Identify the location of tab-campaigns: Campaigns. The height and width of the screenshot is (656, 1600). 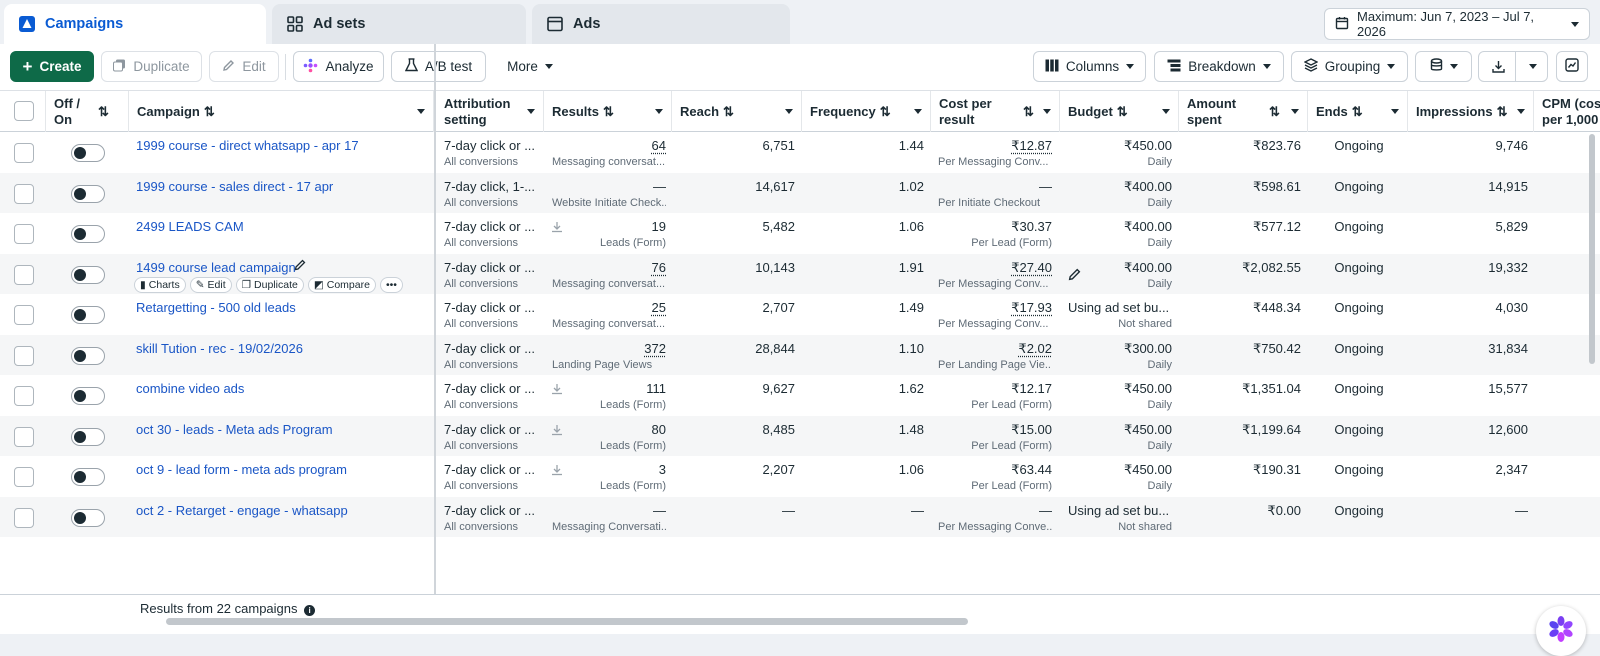
(135, 24).